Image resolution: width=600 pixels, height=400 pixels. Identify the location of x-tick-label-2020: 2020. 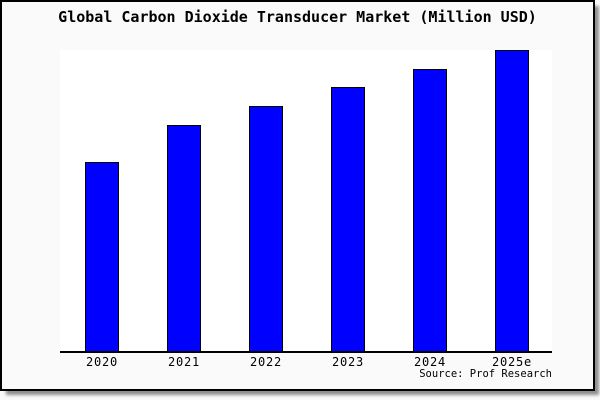
(102, 362).